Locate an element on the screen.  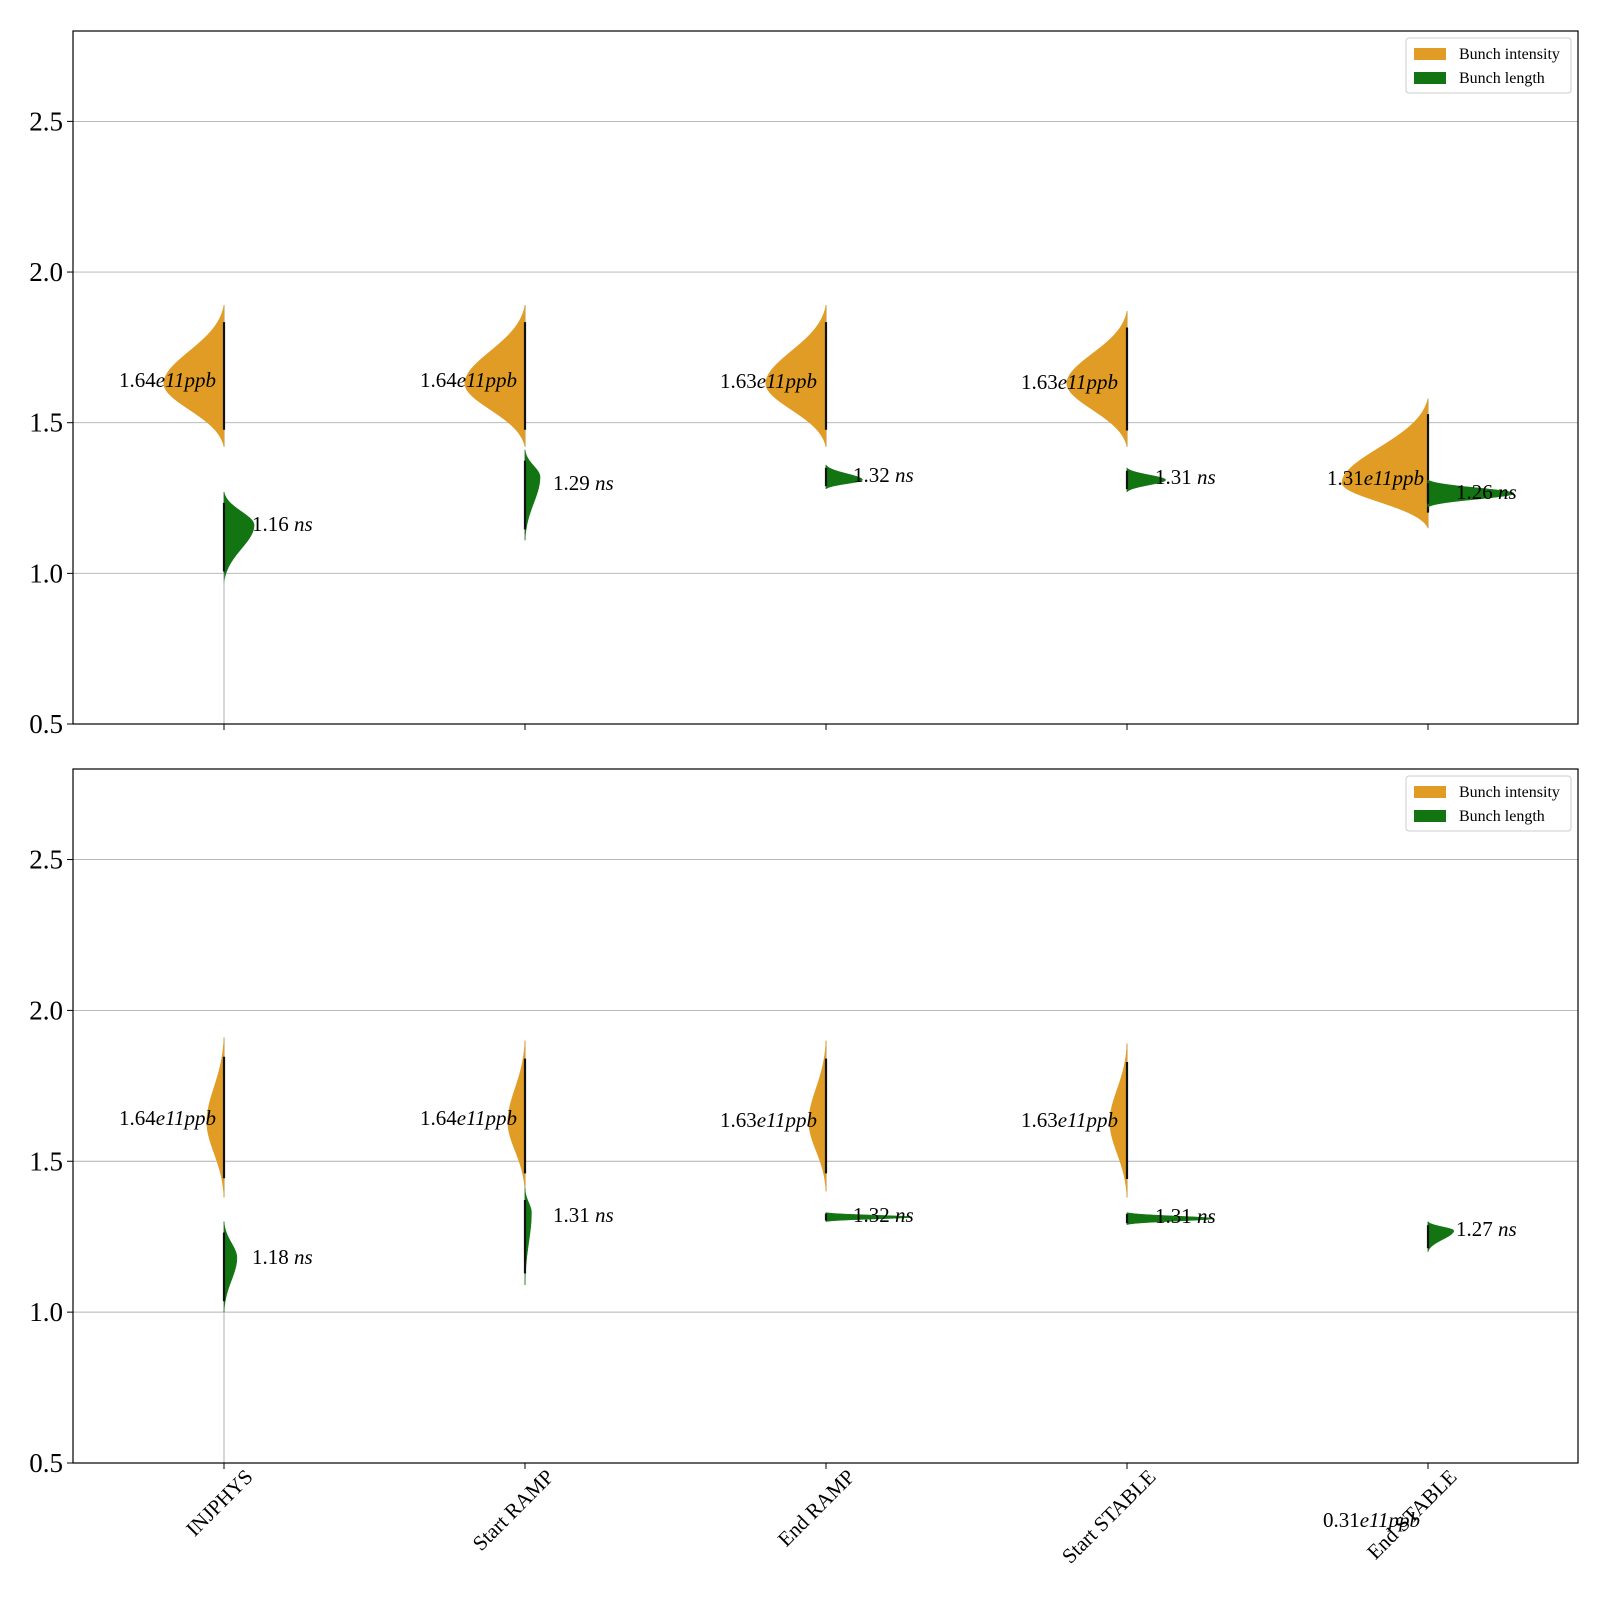
intensity-value-label: 0.31e11ppb is located at coordinates (1371, 1520).